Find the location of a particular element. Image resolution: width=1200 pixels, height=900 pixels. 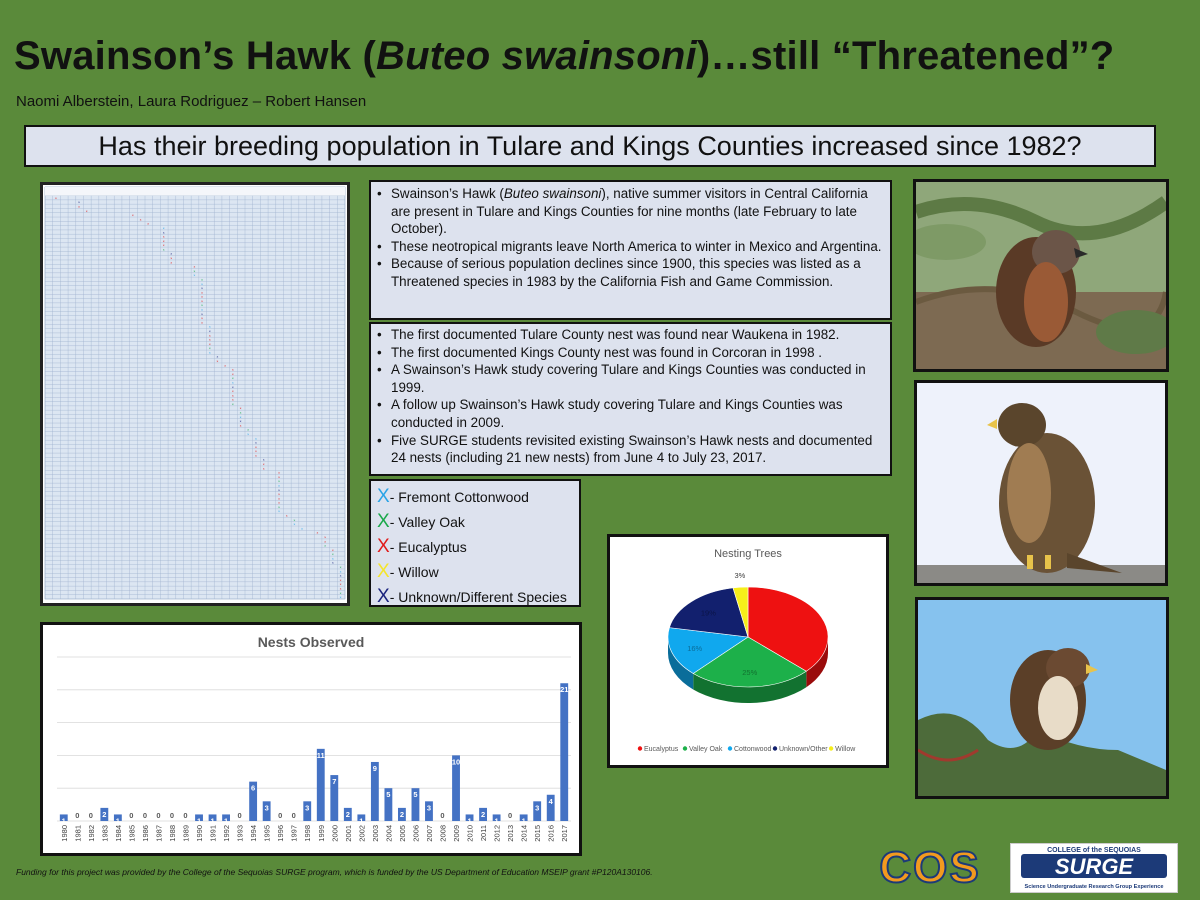

x-tick-label: 1994 is located at coordinates (253, 833).